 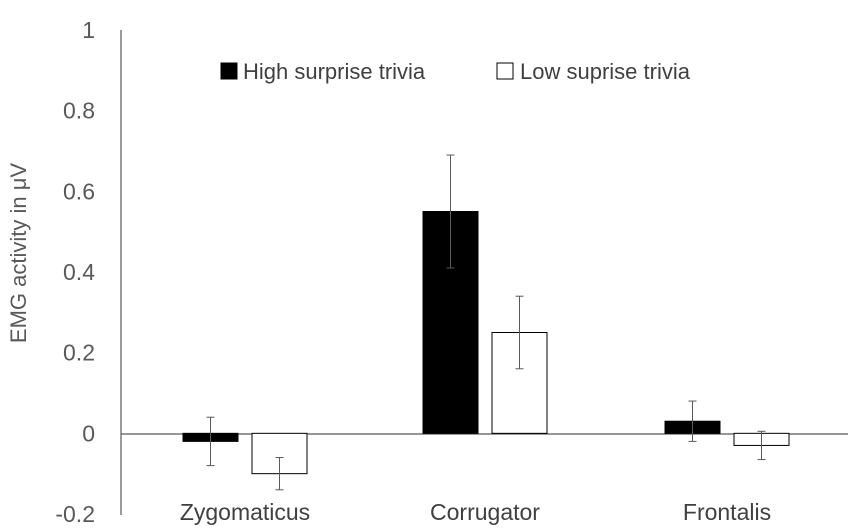 What do you see at coordinates (727, 512) in the screenshot?
I see `category-label-frontalis: Frontalis` at bounding box center [727, 512].